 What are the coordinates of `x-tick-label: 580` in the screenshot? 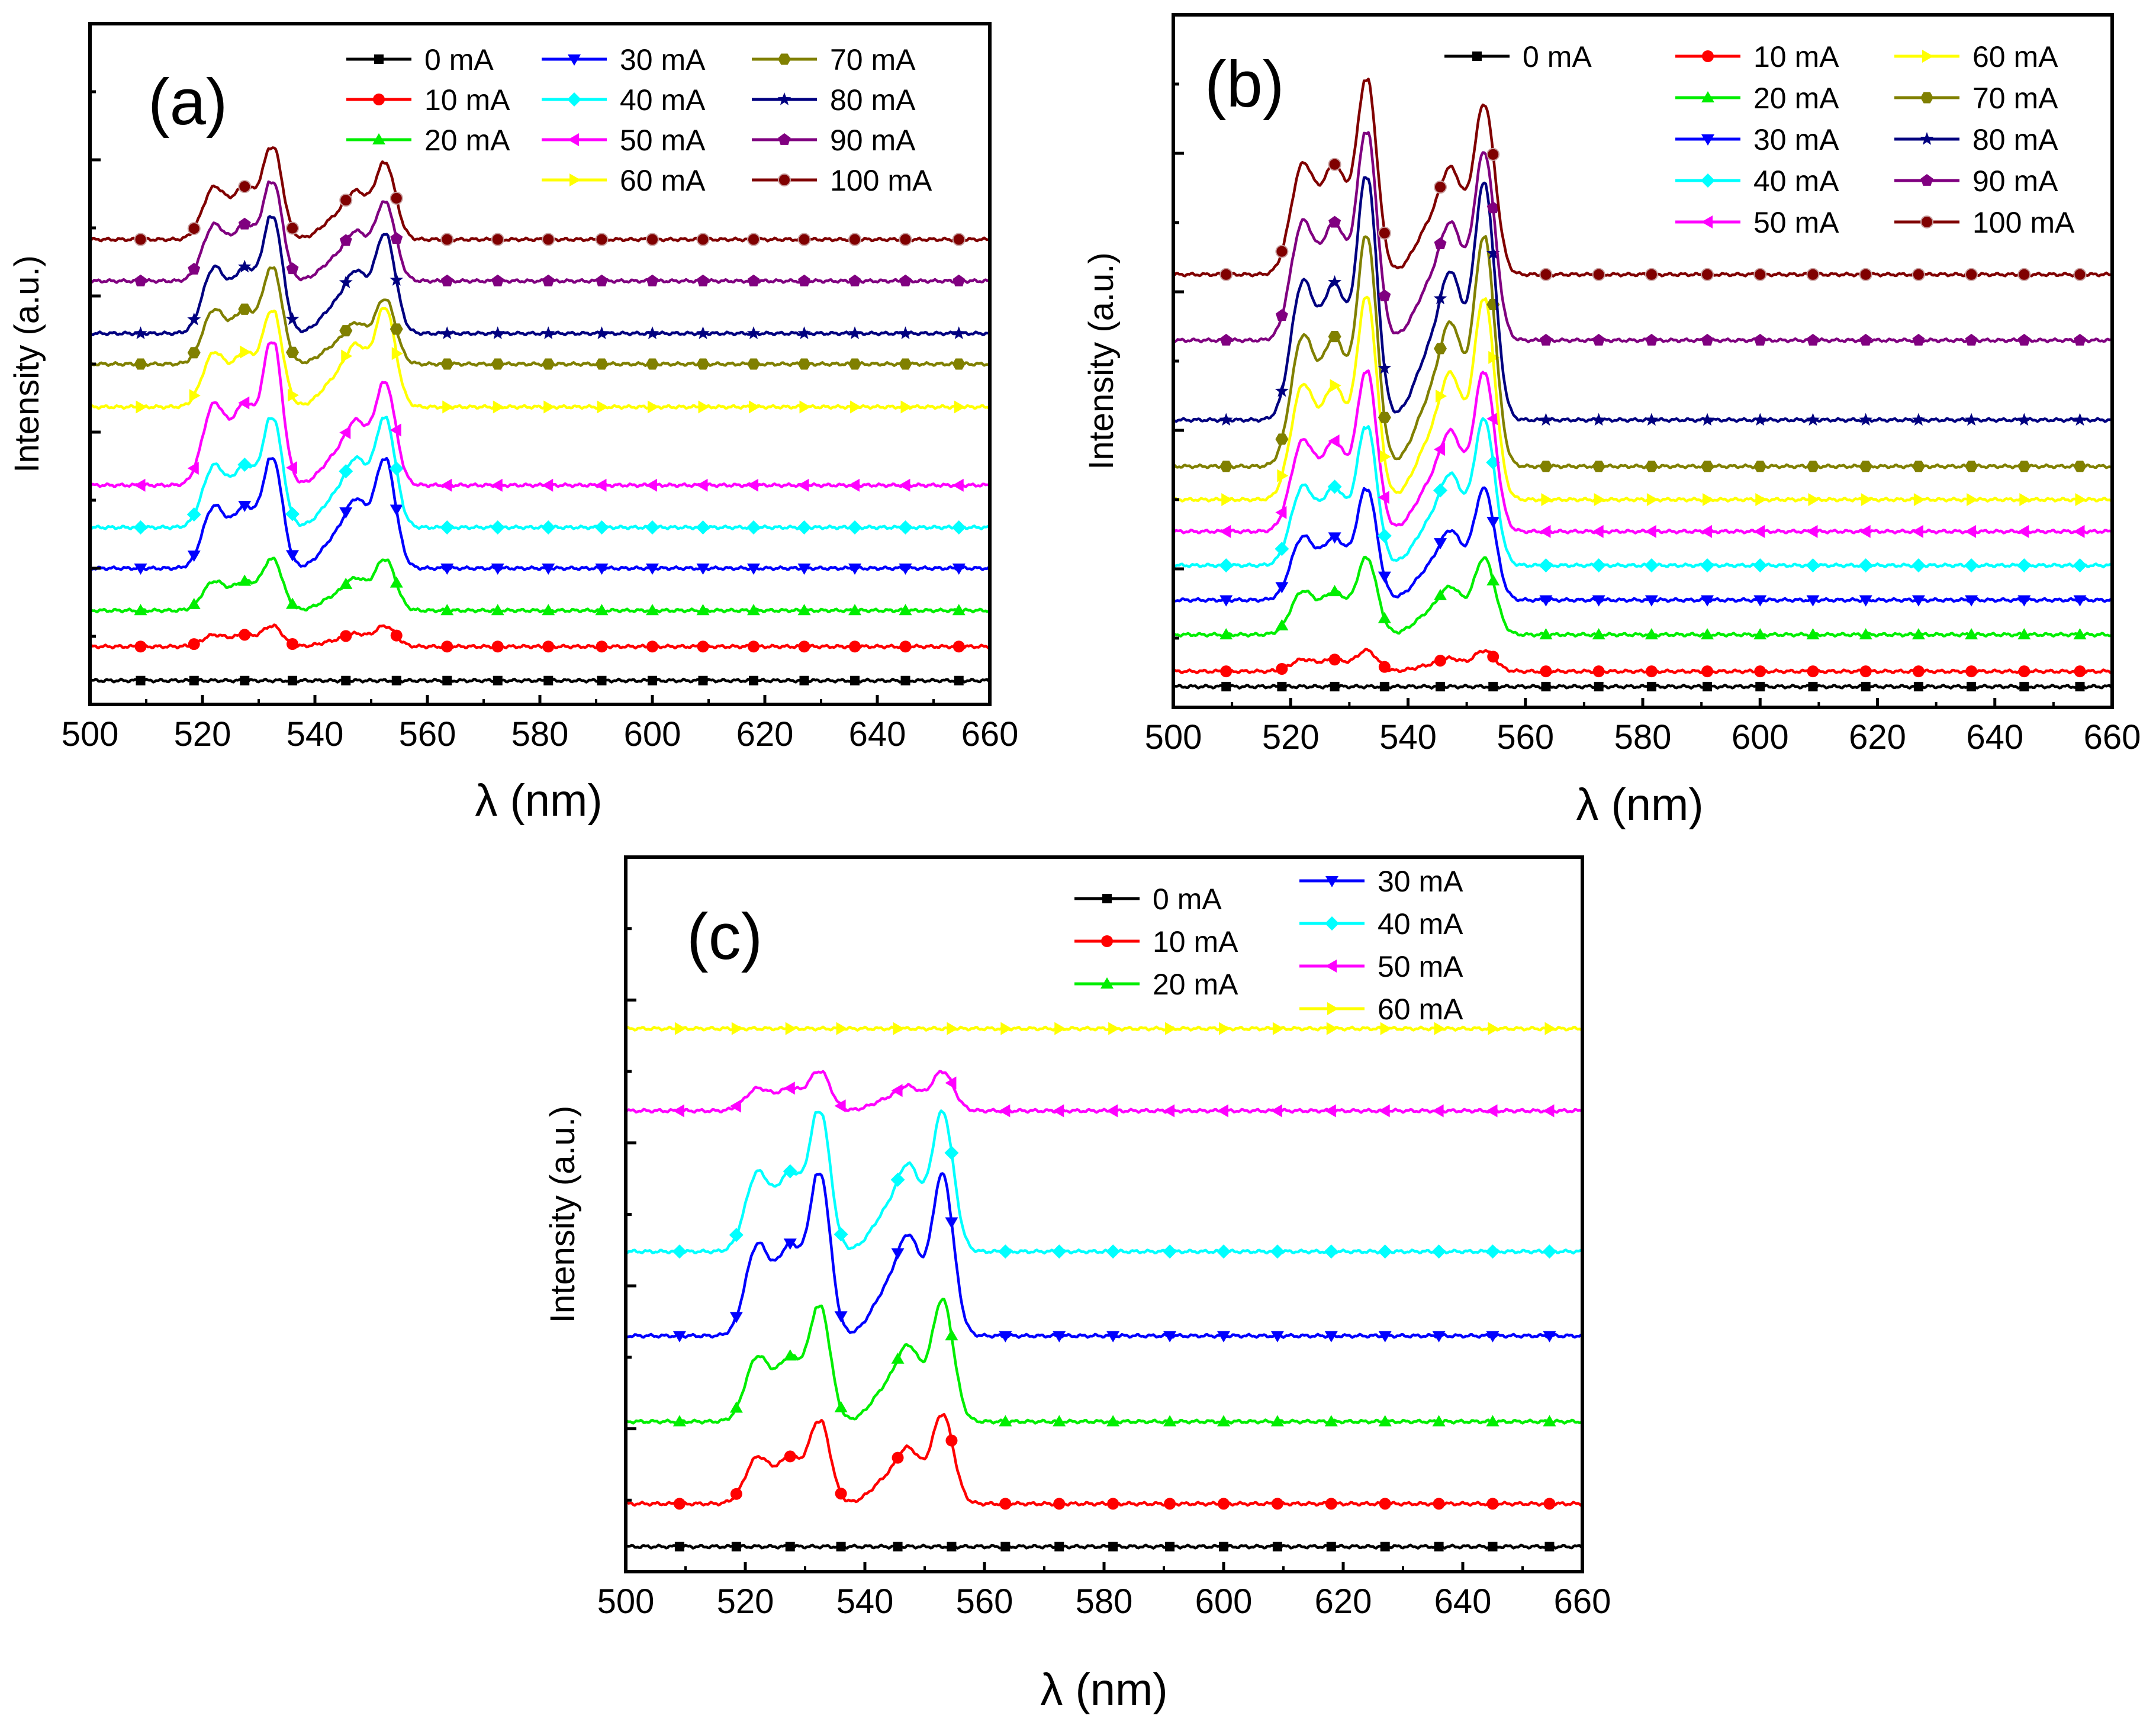 It's located at (1104, 1602).